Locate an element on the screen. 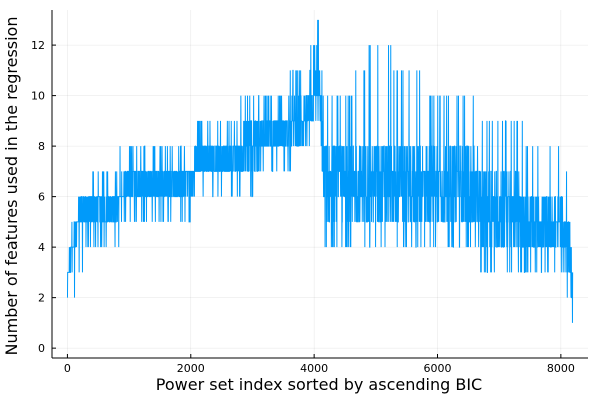 This screenshot has height=400, width=600. x-axis-title: Power set index sorted by ascending BIC is located at coordinates (319, 384).